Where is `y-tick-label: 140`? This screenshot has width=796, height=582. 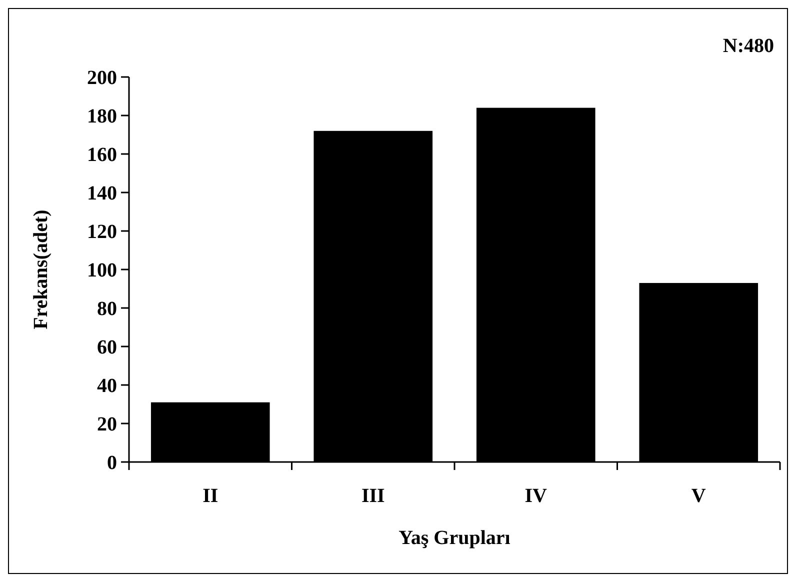
y-tick-label: 140 is located at coordinates (102, 193).